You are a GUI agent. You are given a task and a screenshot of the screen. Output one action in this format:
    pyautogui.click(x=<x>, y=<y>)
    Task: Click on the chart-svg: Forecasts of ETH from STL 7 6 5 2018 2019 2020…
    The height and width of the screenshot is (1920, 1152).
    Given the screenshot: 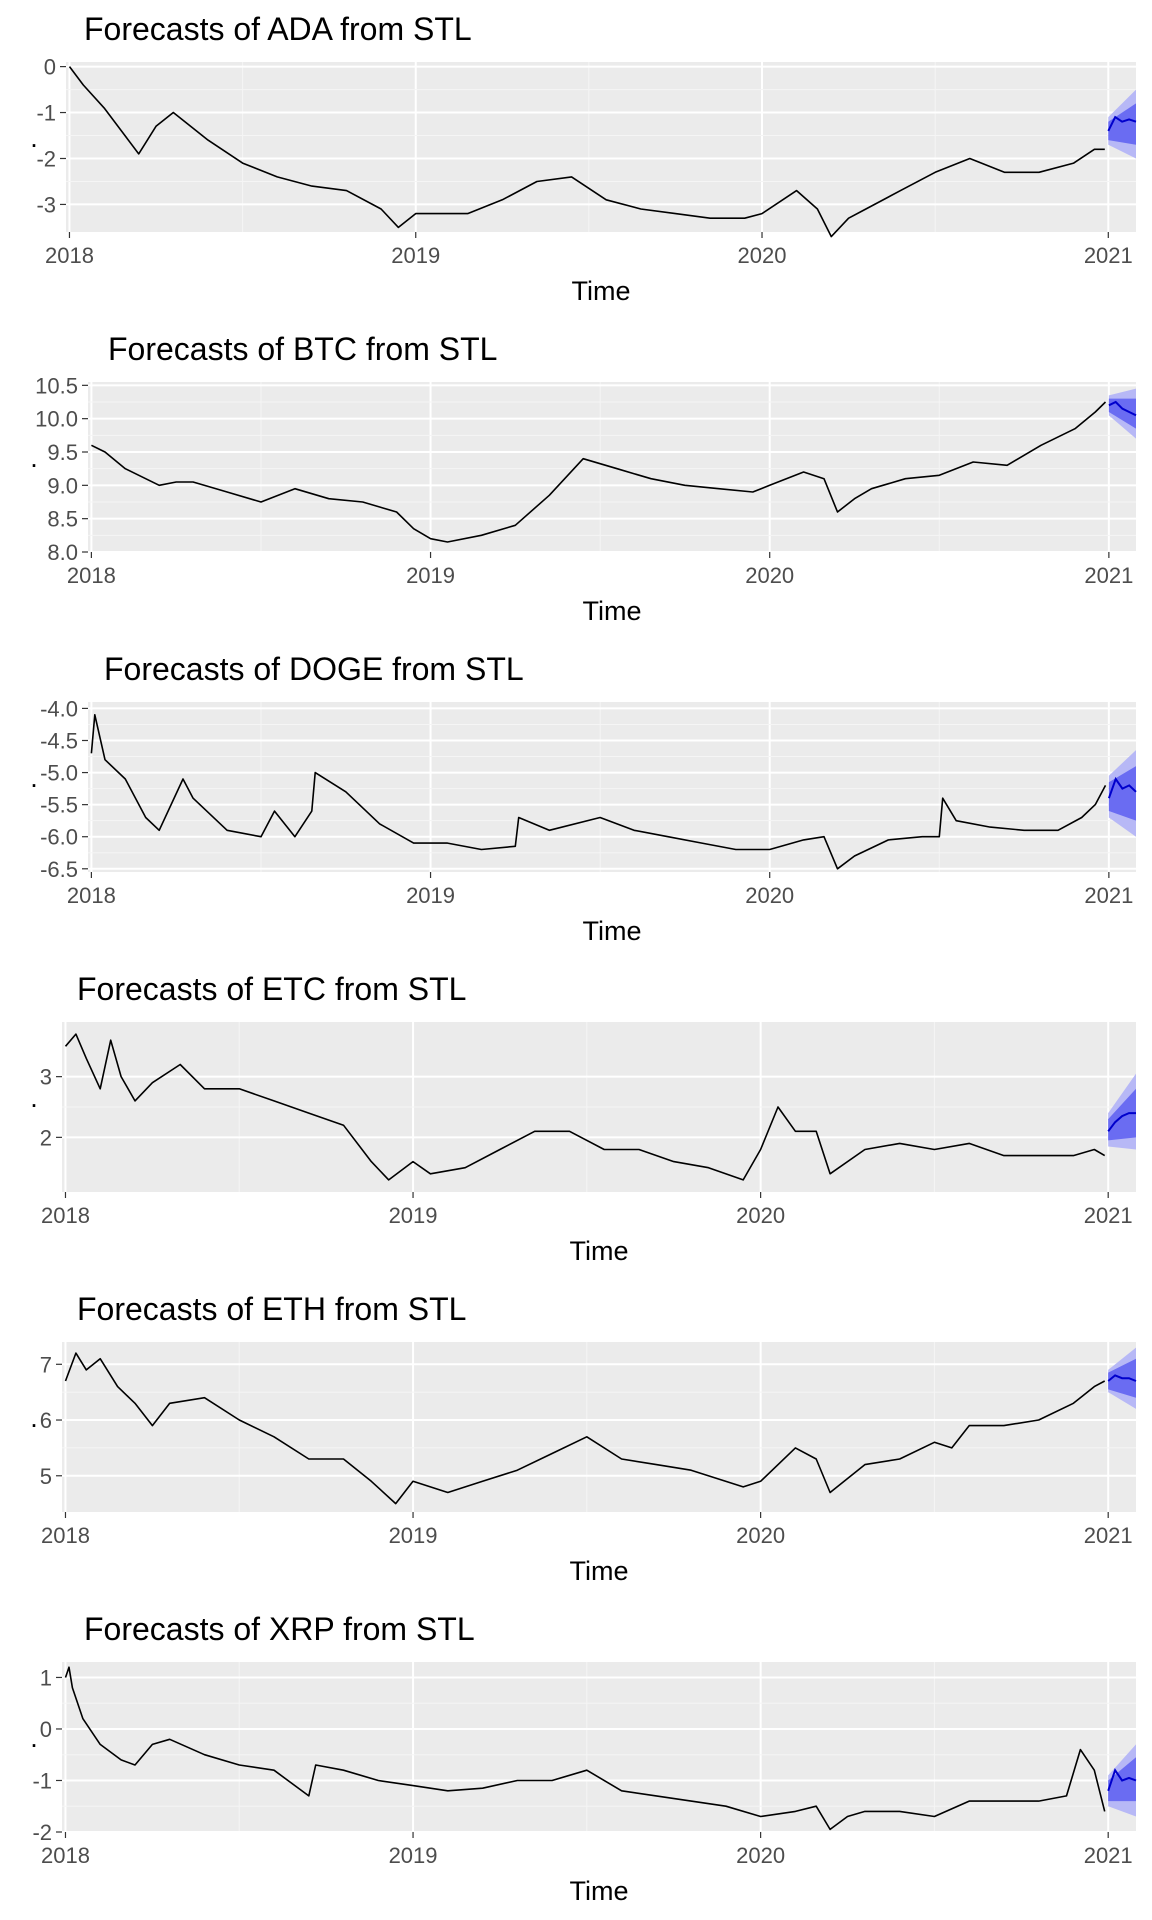 What is the action you would take?
    pyautogui.click(x=583, y=1438)
    